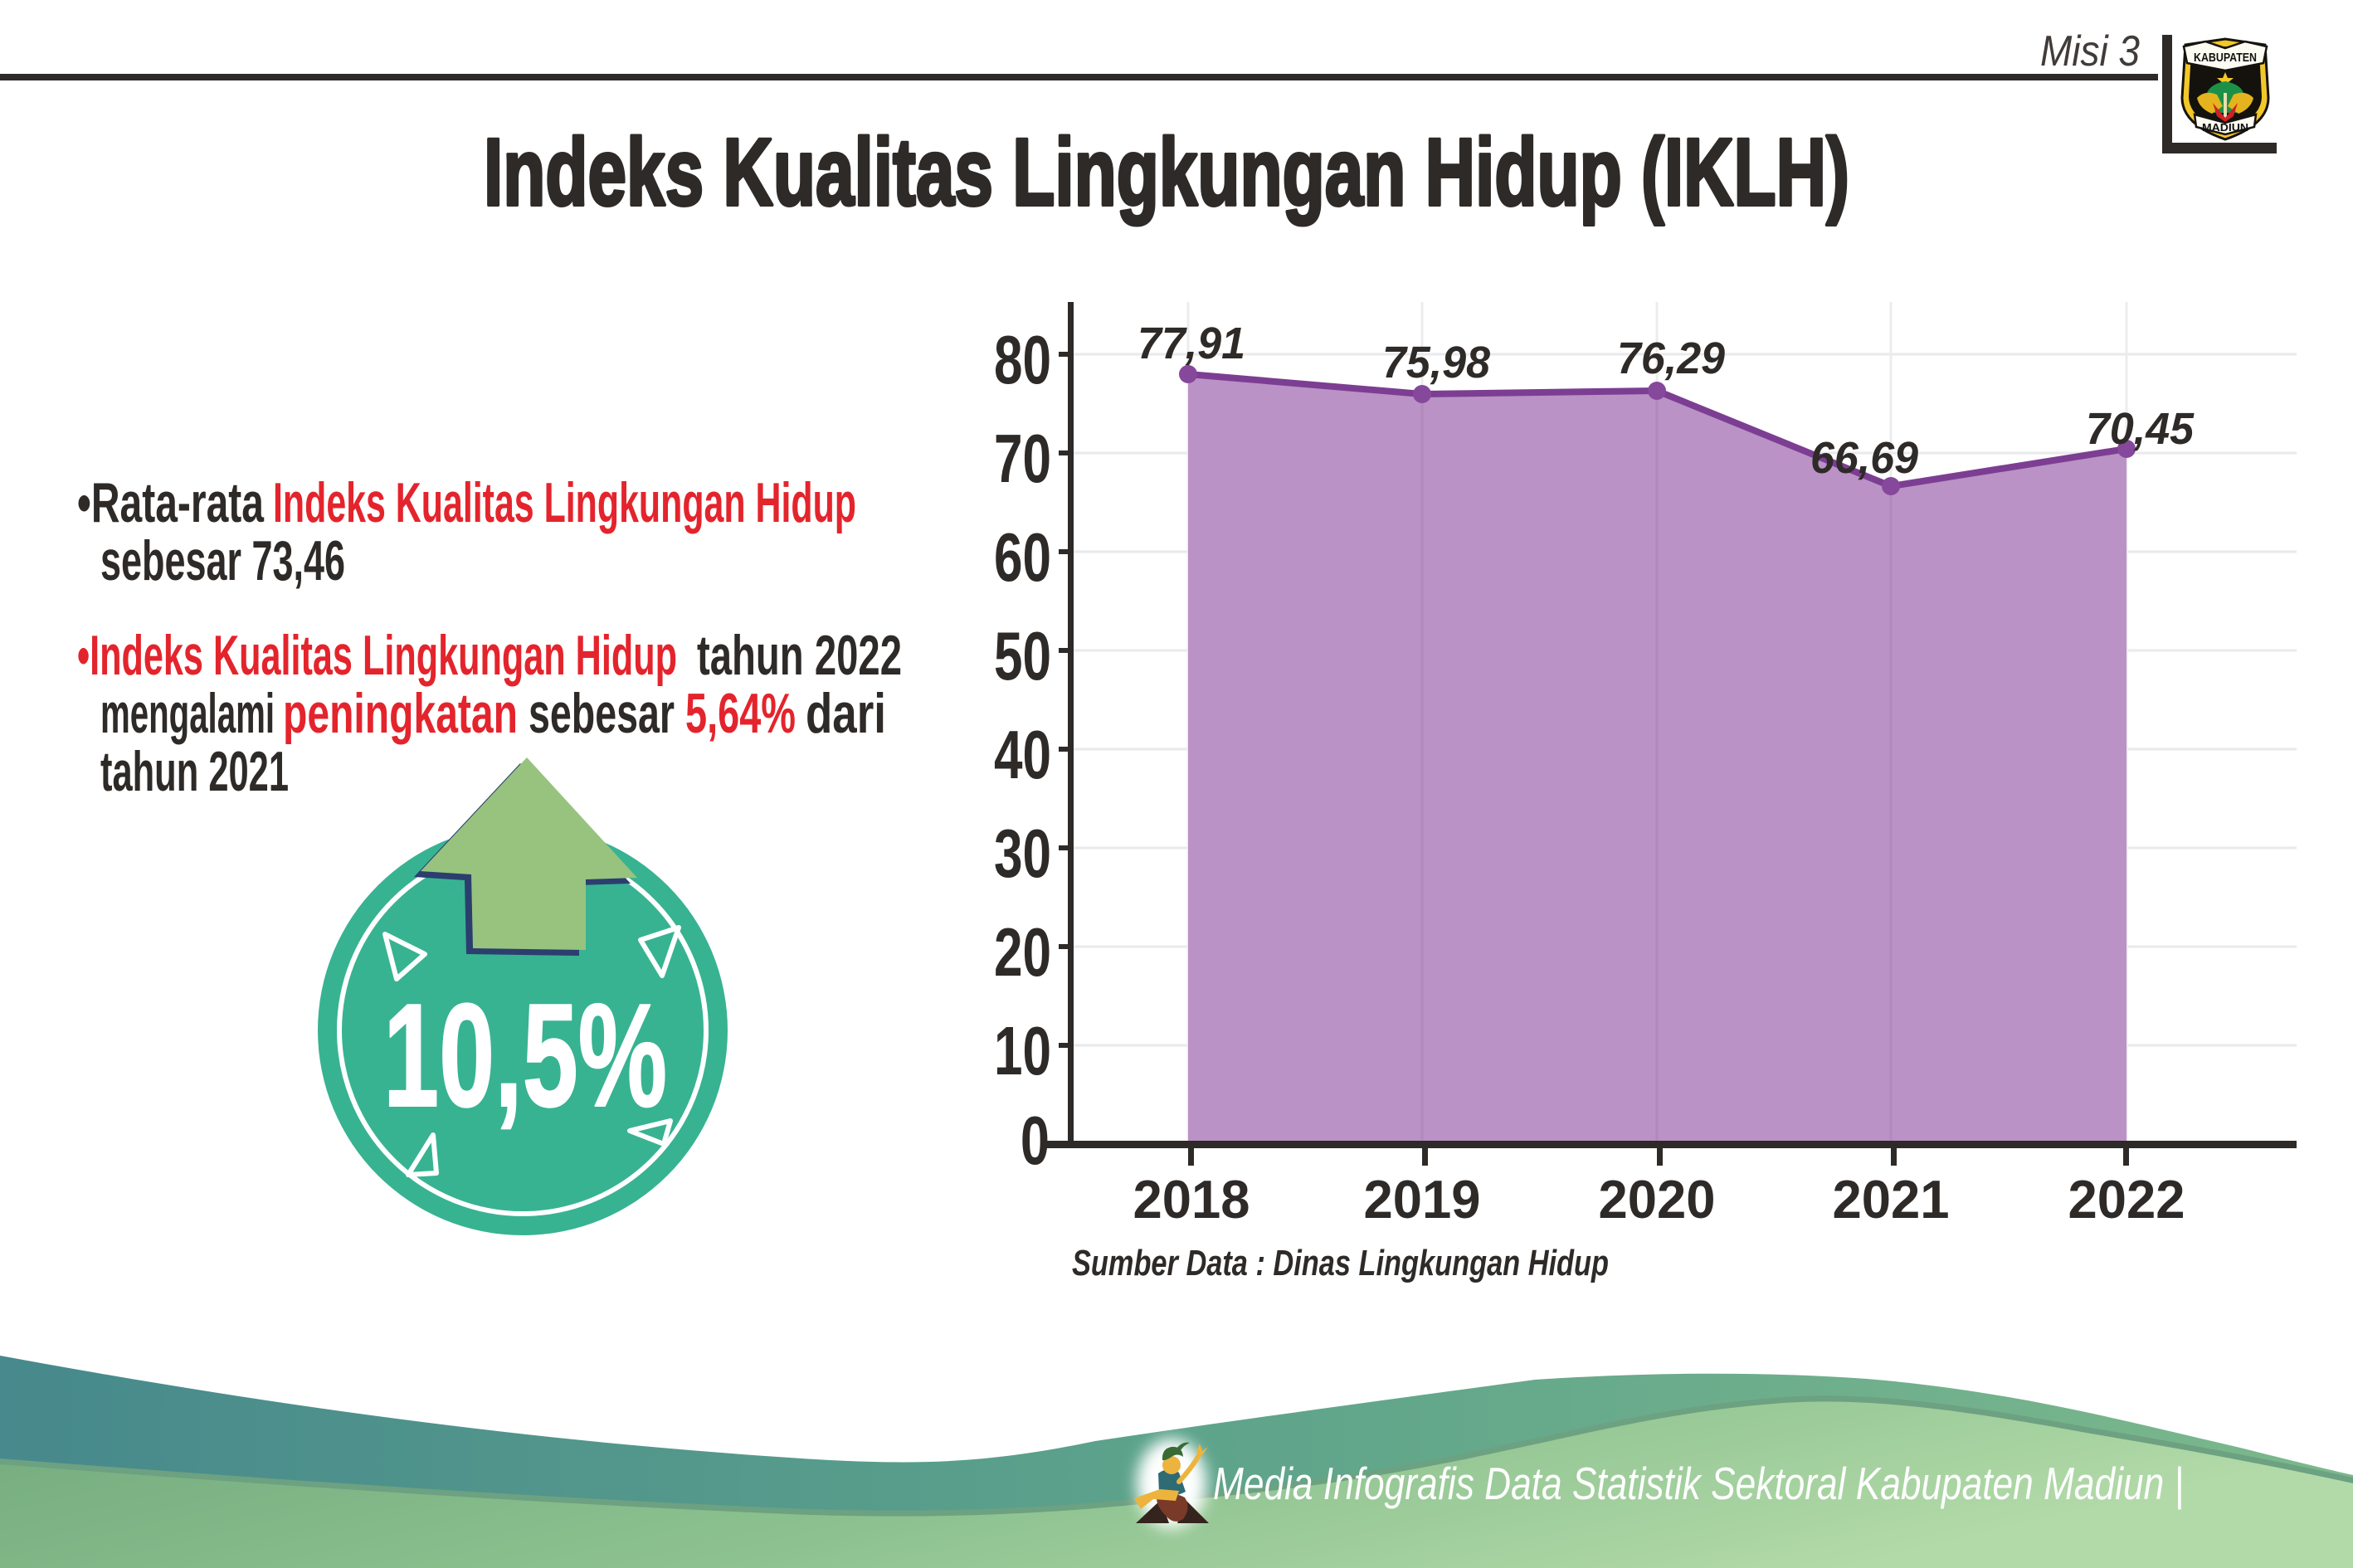 This screenshot has height=1568, width=2353. I want to click on svg-text: peningkatan, so click(400, 713).